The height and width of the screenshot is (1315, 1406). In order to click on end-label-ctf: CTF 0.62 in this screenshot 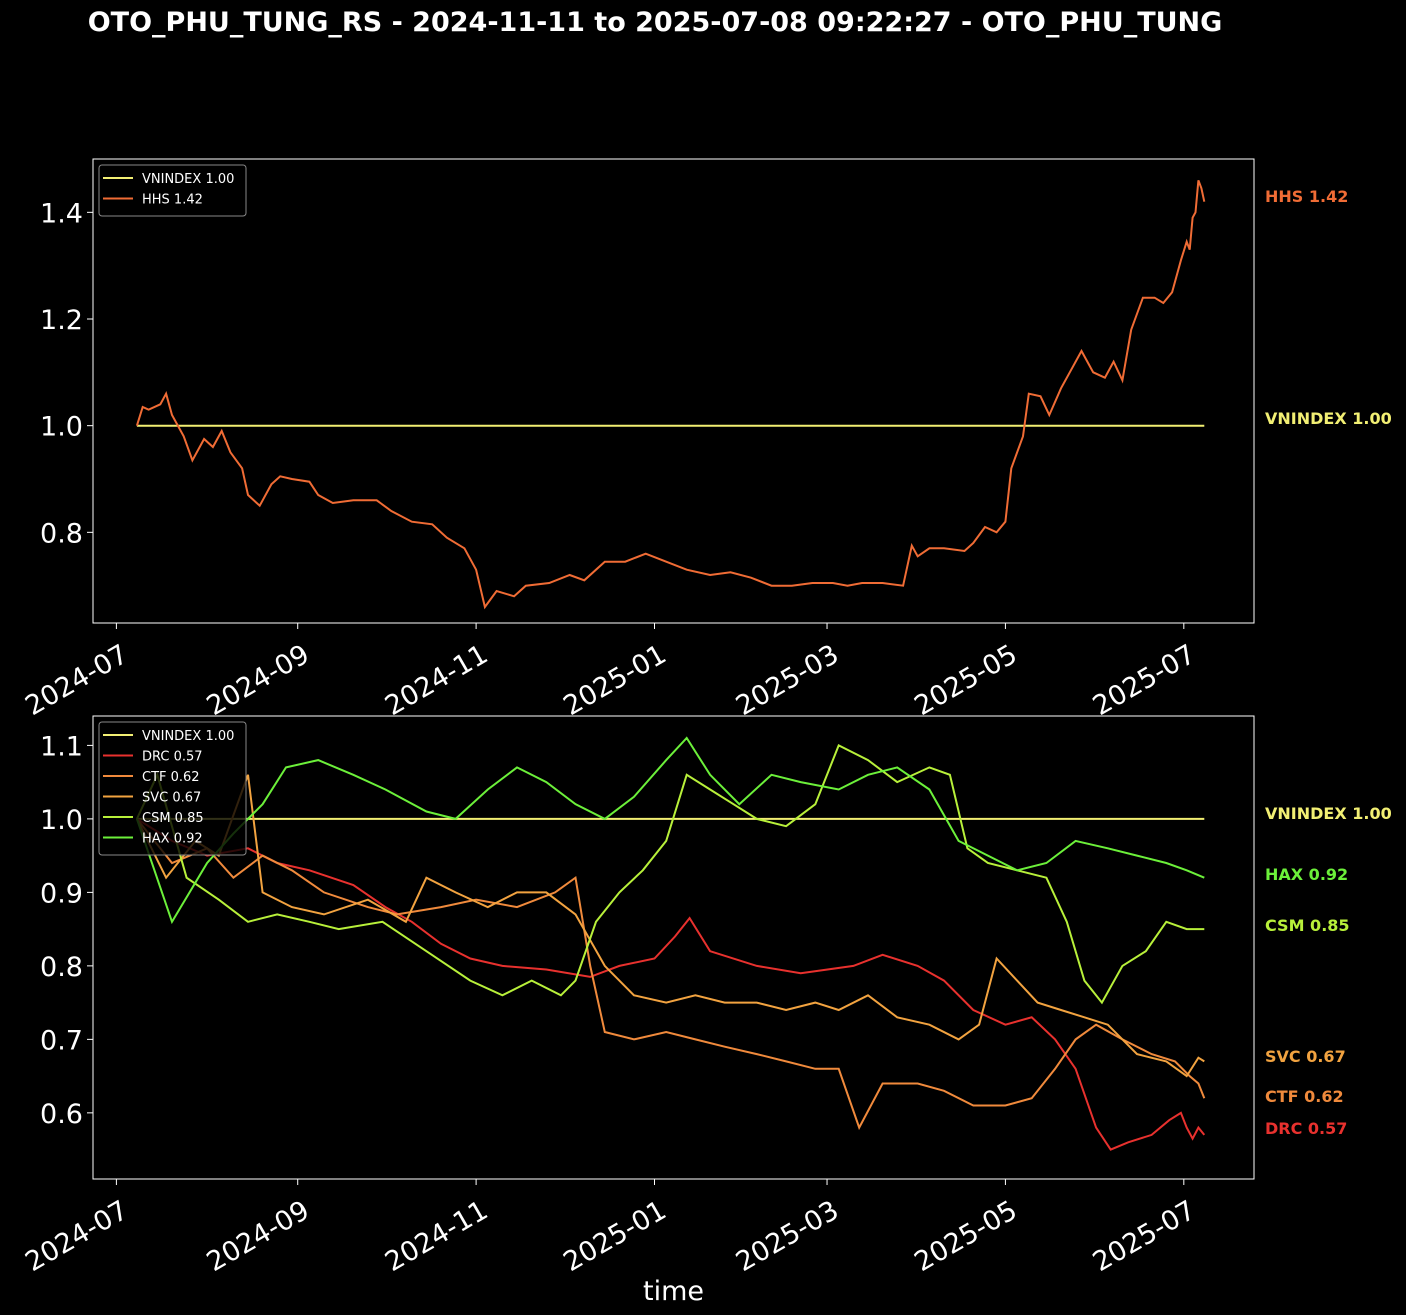, I will do `click(1304, 1096)`.